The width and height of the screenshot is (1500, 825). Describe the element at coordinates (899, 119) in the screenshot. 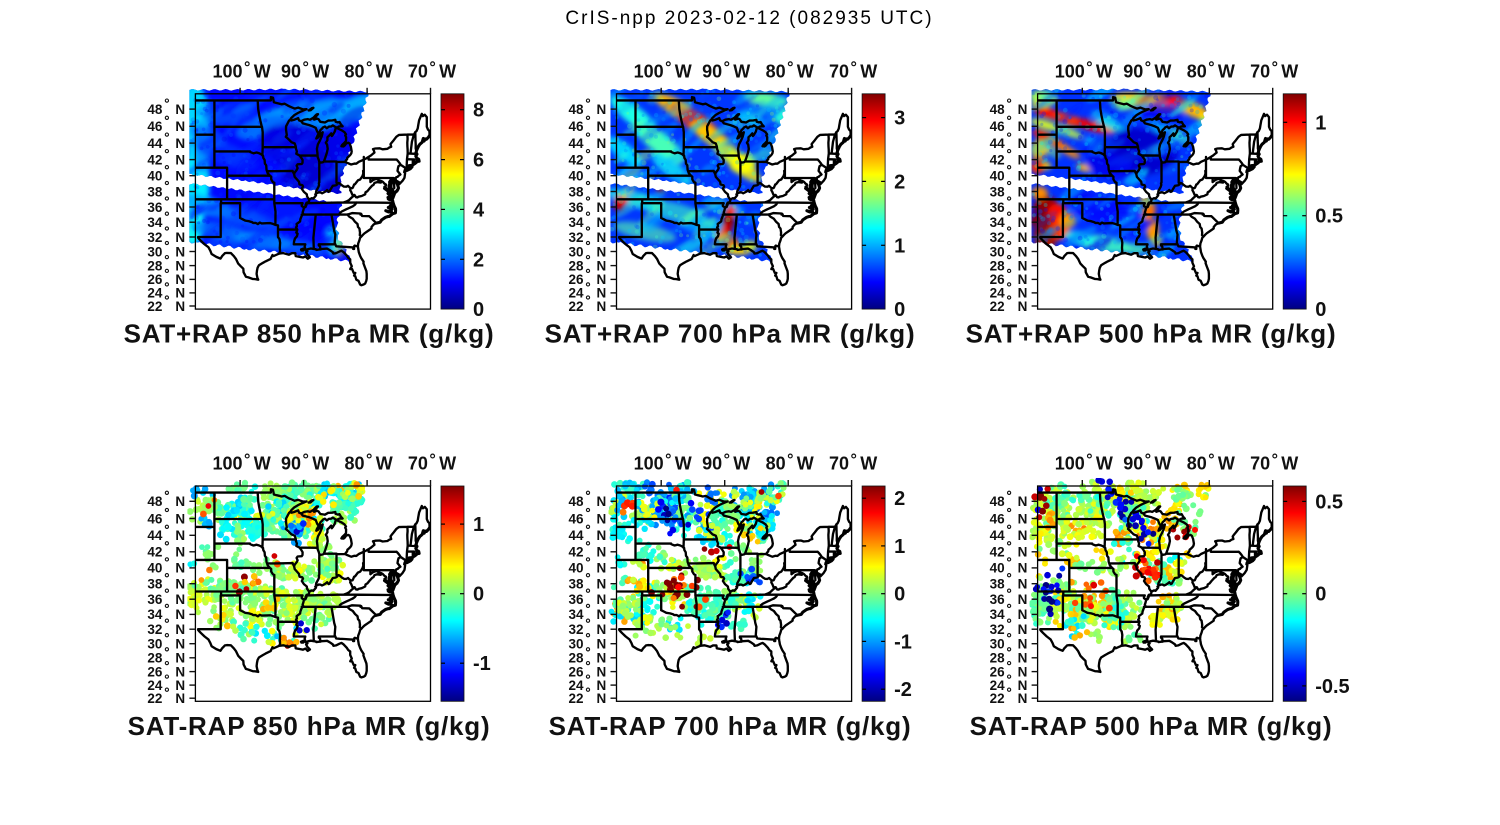

I see `svg-text: 3` at that location.